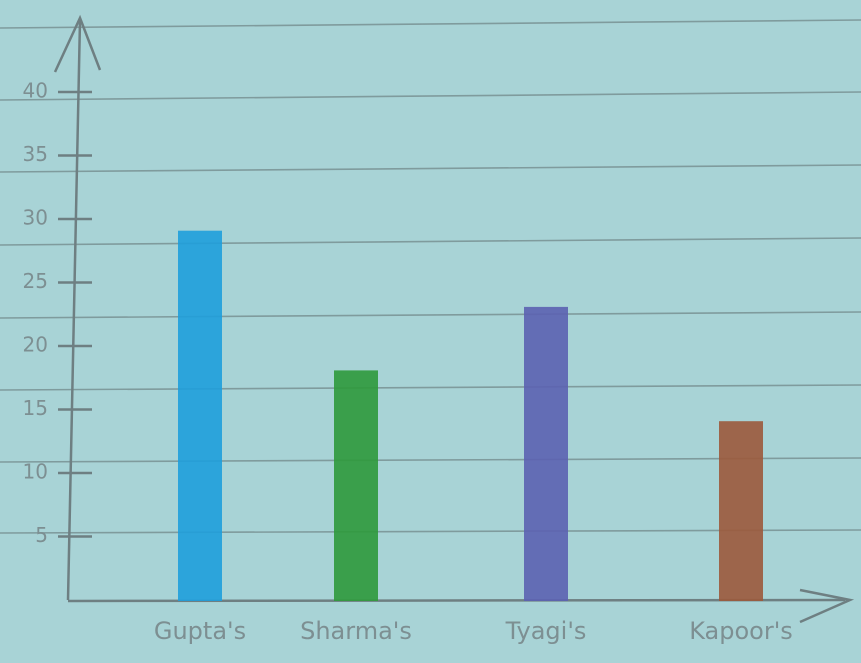 Image resolution: width=861 pixels, height=663 pixels. I want to click on x-tick-label: Sharma's, so click(356, 631).